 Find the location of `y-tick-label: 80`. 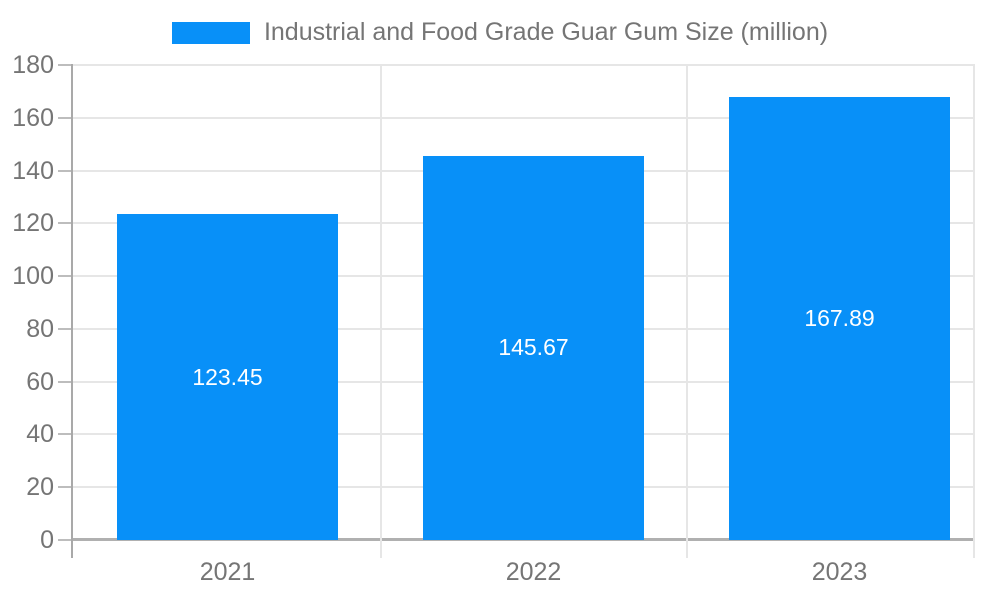

y-tick-label: 80 is located at coordinates (40, 328).